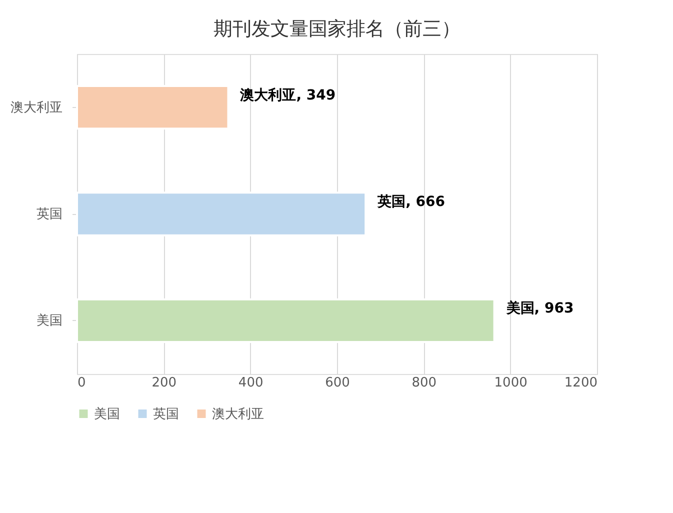 The image size is (673, 513). What do you see at coordinates (539, 308) in the screenshot?
I see `data-label: 美国, 963` at bounding box center [539, 308].